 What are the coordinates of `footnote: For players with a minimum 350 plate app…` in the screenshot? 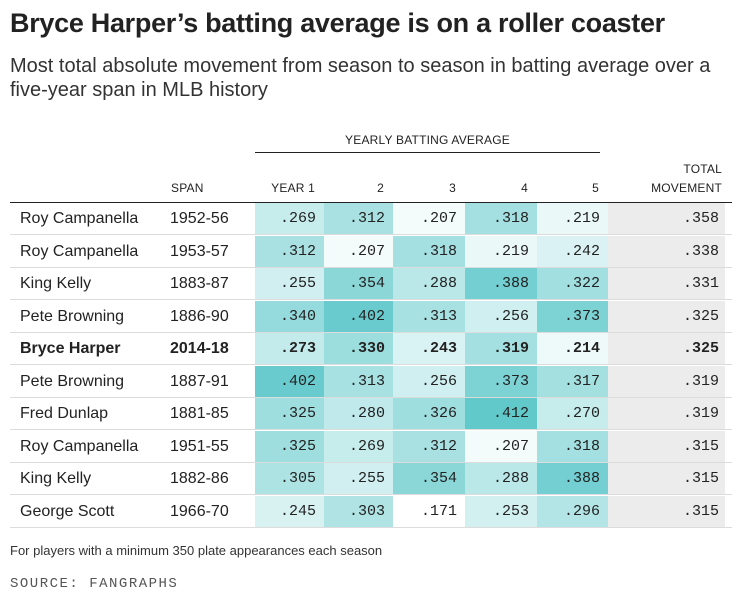 It's located at (196, 550).